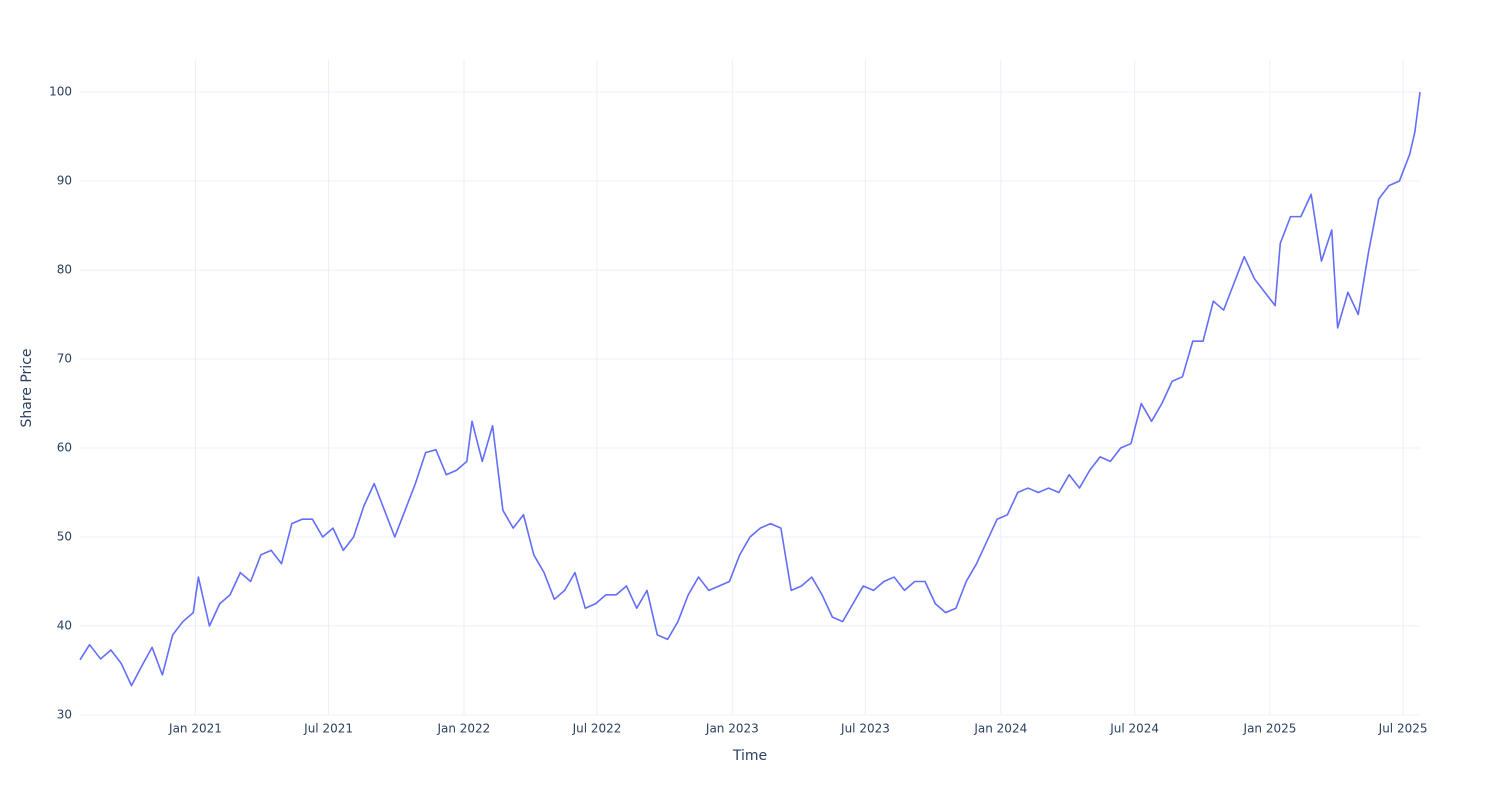 The width and height of the screenshot is (1500, 800). What do you see at coordinates (328, 729) in the screenshot?
I see `x-tick-label: Jul 2021` at bounding box center [328, 729].